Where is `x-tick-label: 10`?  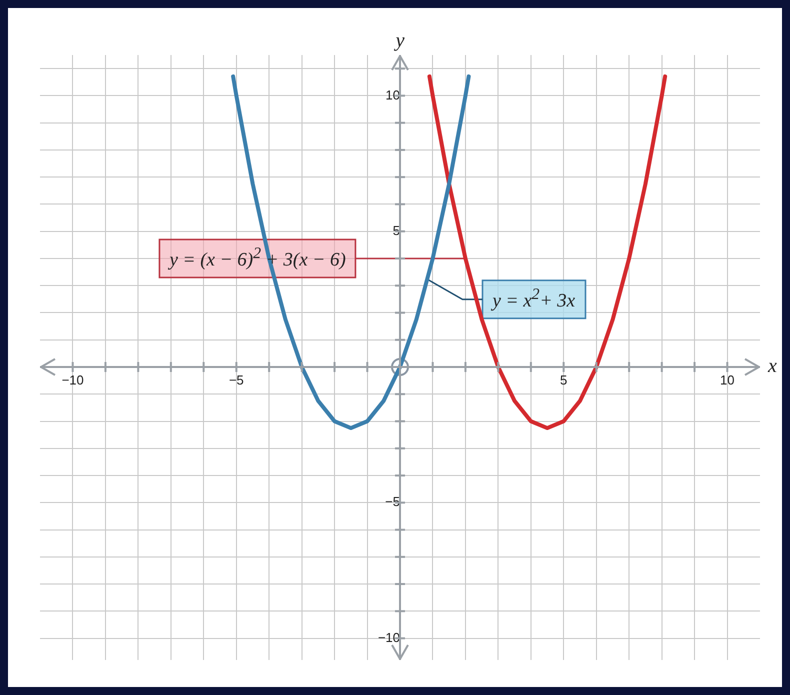
x-tick-label: 10 is located at coordinates (727, 380).